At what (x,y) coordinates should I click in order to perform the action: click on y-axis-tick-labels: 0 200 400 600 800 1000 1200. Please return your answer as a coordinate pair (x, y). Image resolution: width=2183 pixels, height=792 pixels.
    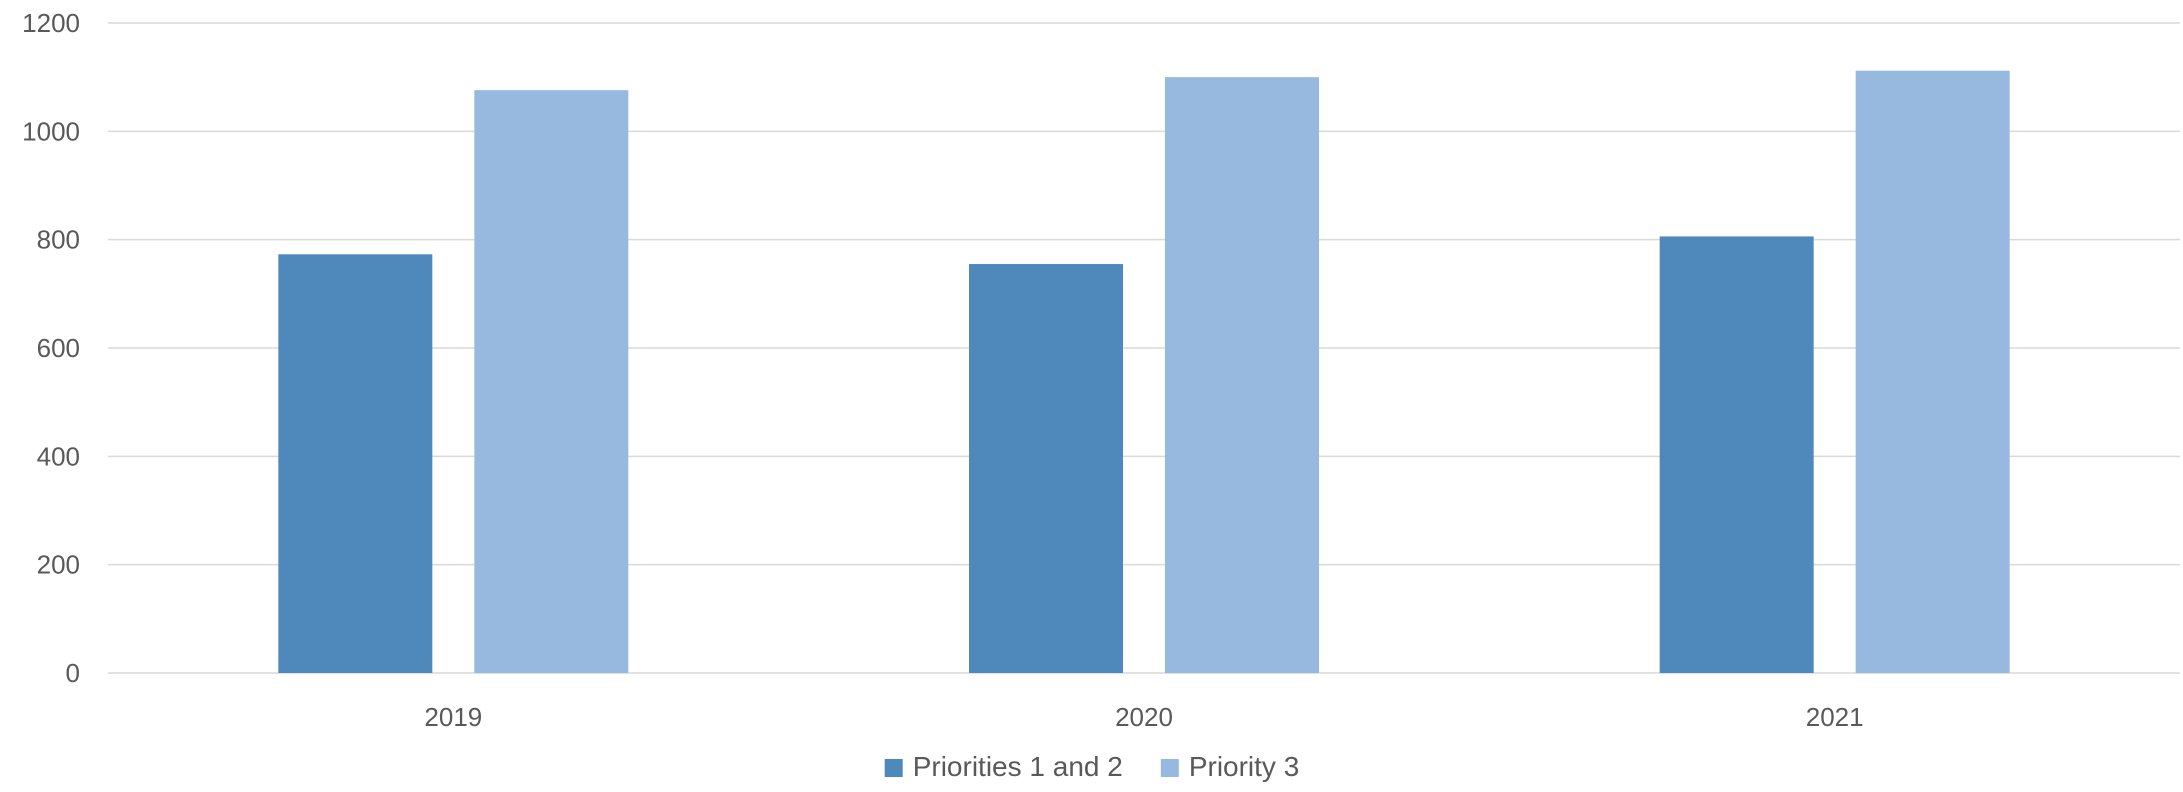
    Looking at the image, I should click on (51, 348).